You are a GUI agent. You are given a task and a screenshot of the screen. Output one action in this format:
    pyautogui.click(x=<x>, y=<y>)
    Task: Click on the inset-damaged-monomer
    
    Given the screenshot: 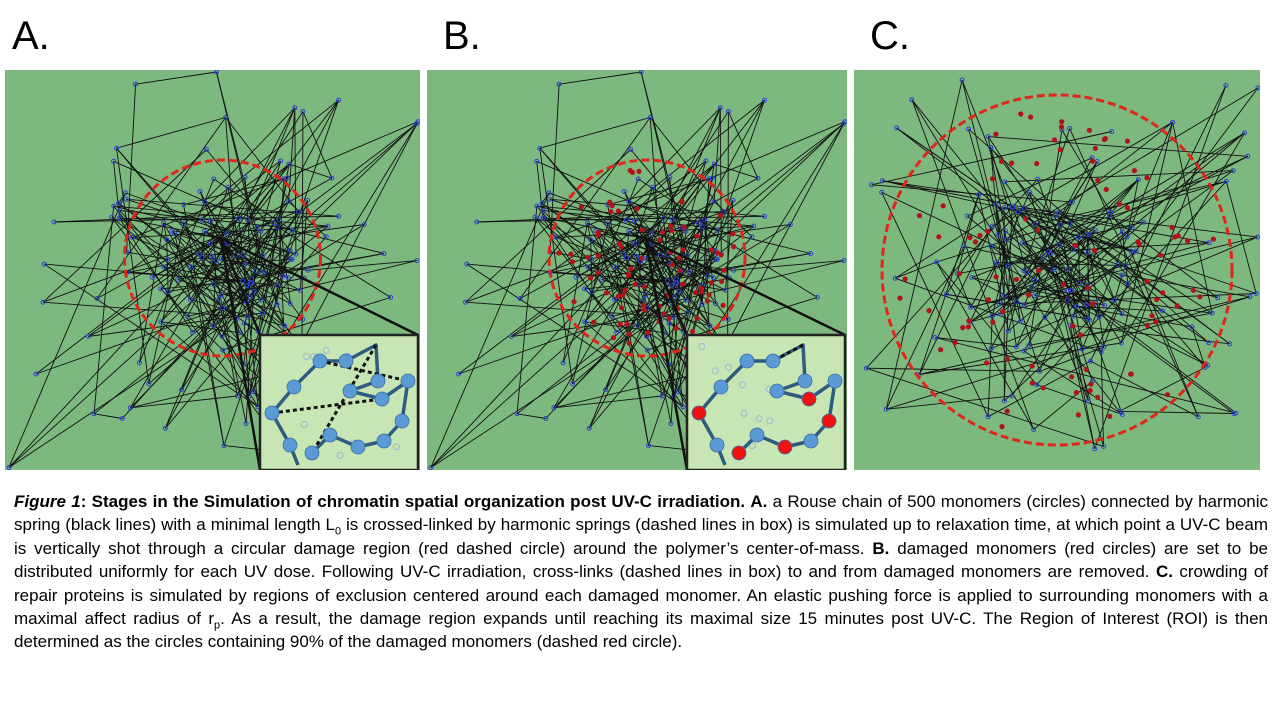 What is the action you would take?
    pyautogui.click(x=699, y=413)
    